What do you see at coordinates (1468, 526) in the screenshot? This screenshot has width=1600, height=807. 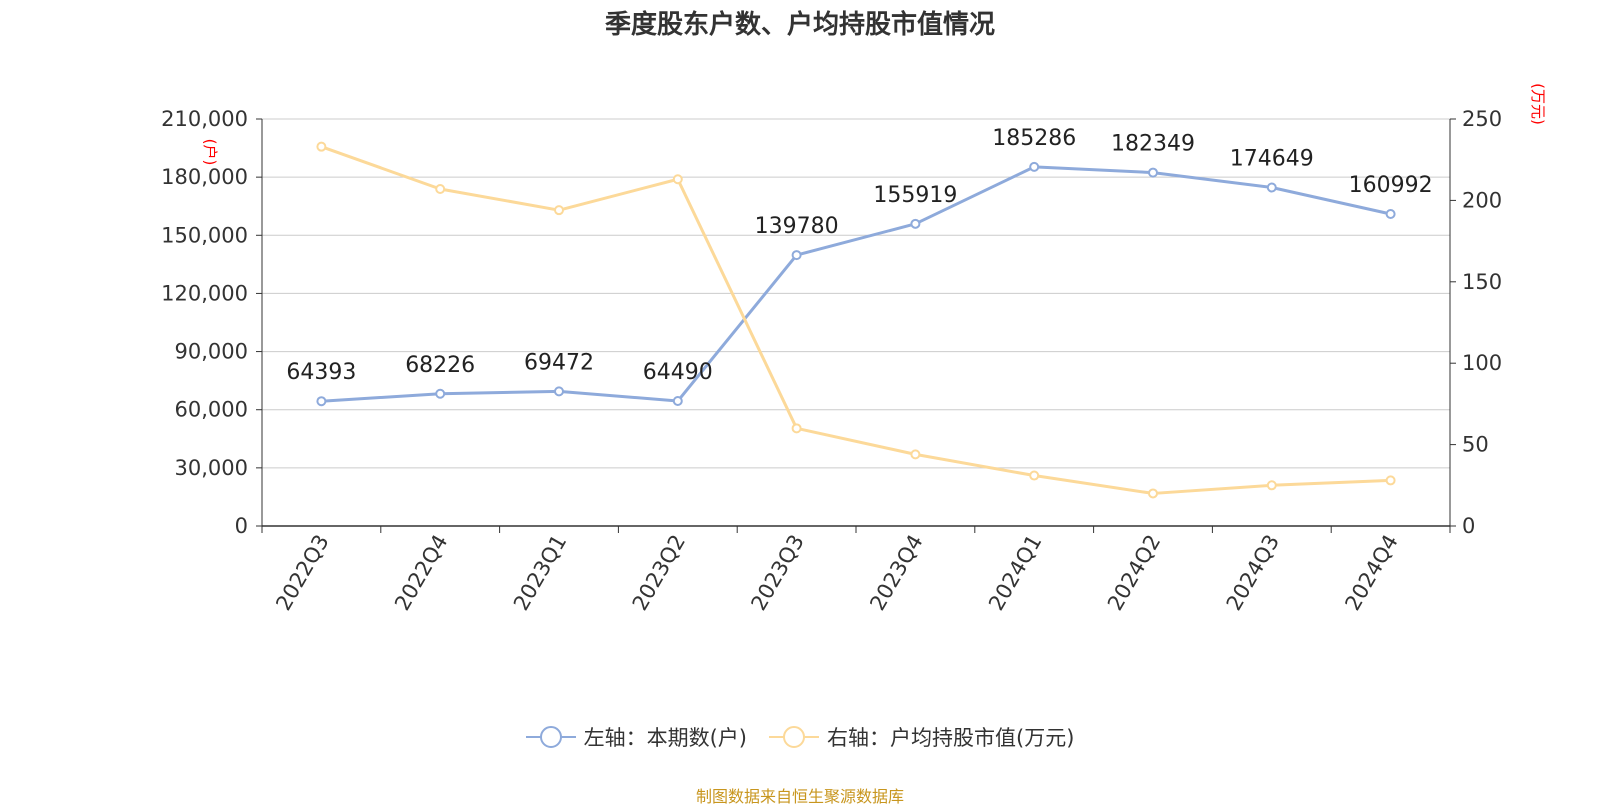 I see `right-axis-tick-label: 0` at bounding box center [1468, 526].